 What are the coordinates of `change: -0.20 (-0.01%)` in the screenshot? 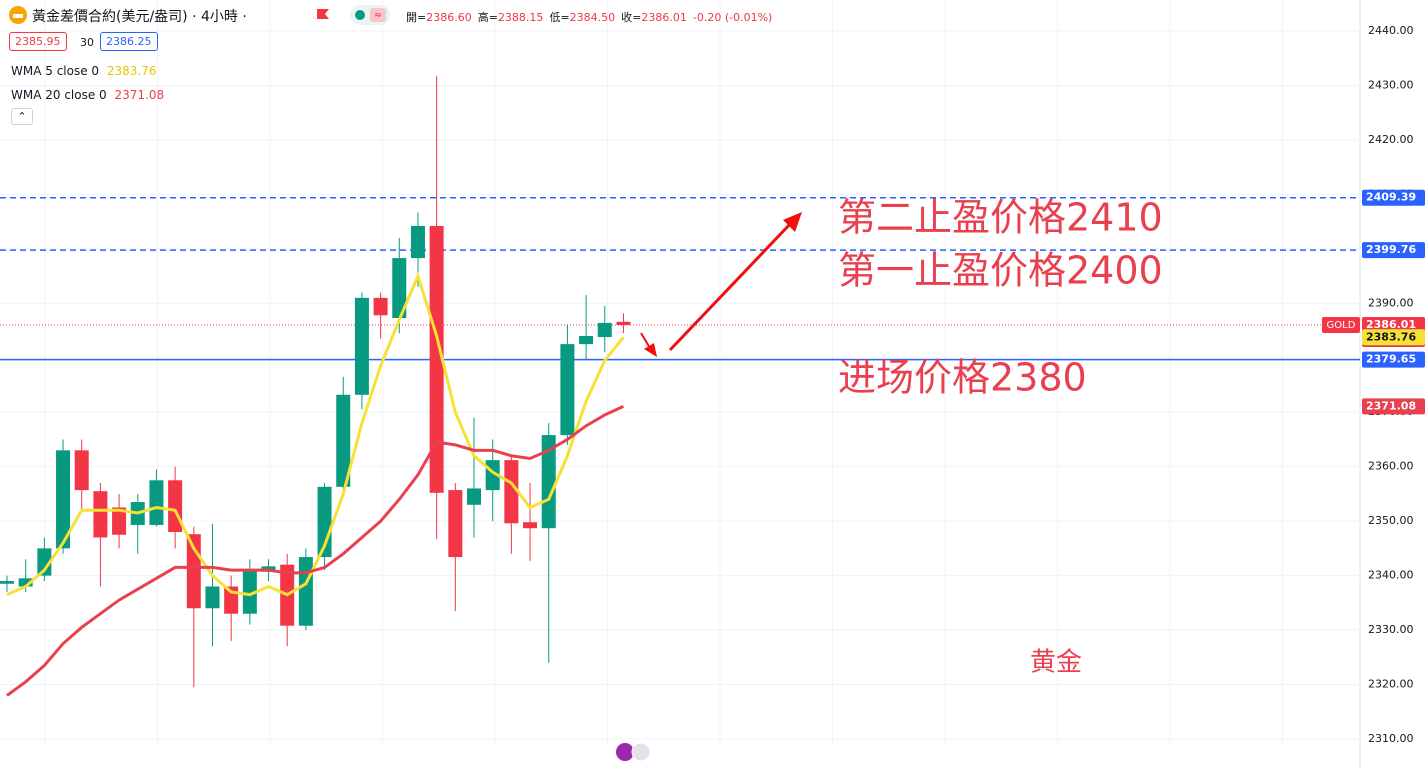 It's located at (732, 17).